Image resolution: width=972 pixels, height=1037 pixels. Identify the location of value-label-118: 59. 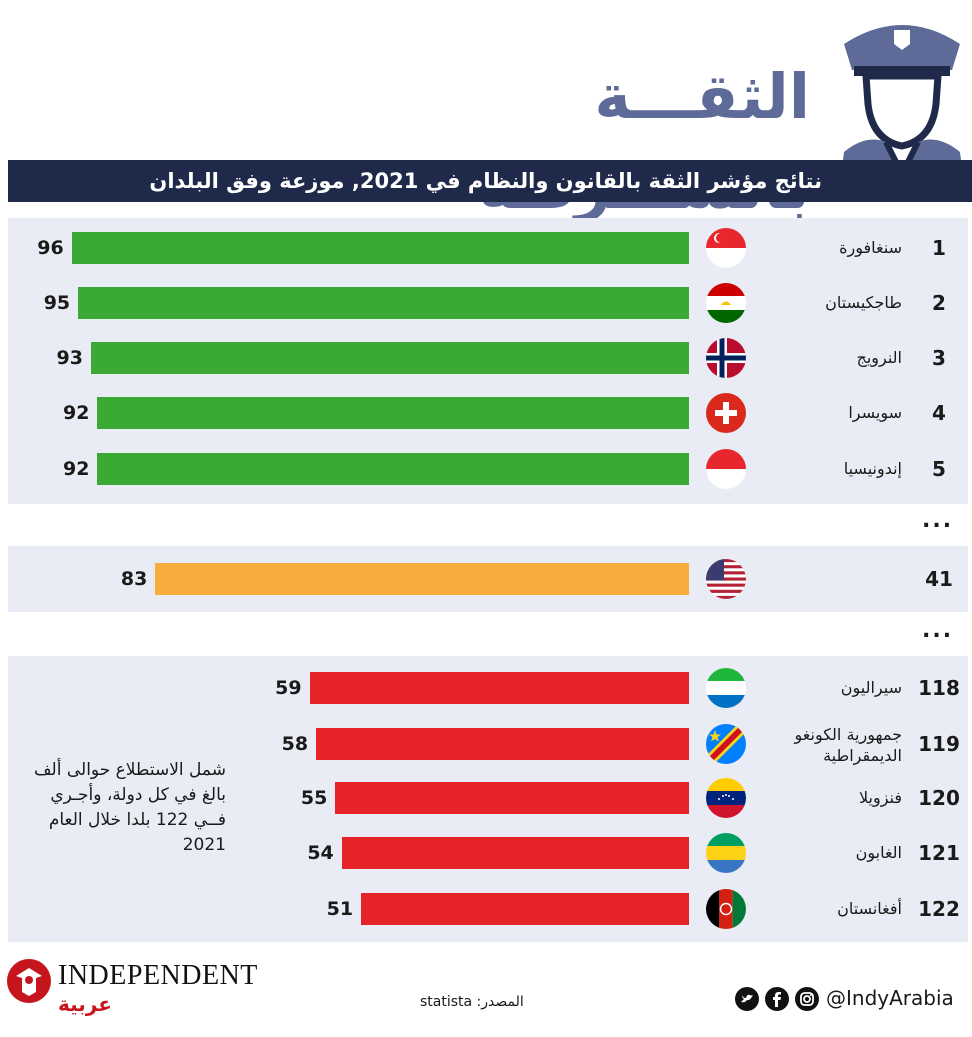
(288, 688).